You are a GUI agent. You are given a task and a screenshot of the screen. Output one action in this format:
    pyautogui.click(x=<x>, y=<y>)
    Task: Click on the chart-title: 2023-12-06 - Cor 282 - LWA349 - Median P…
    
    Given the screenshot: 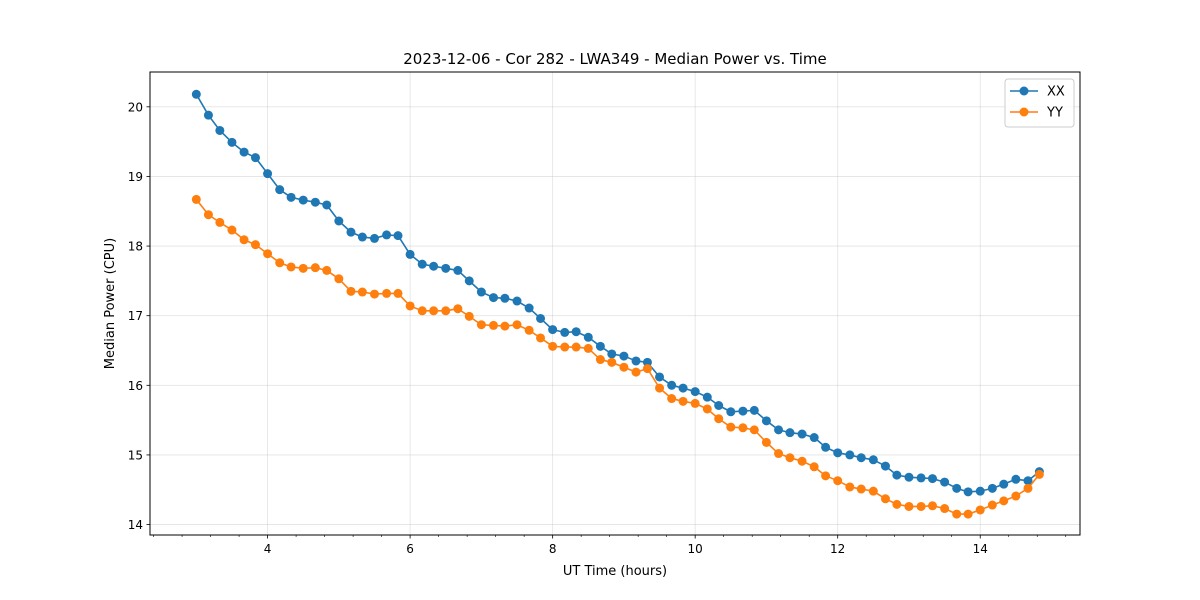 What is the action you would take?
    pyautogui.click(x=615, y=59)
    